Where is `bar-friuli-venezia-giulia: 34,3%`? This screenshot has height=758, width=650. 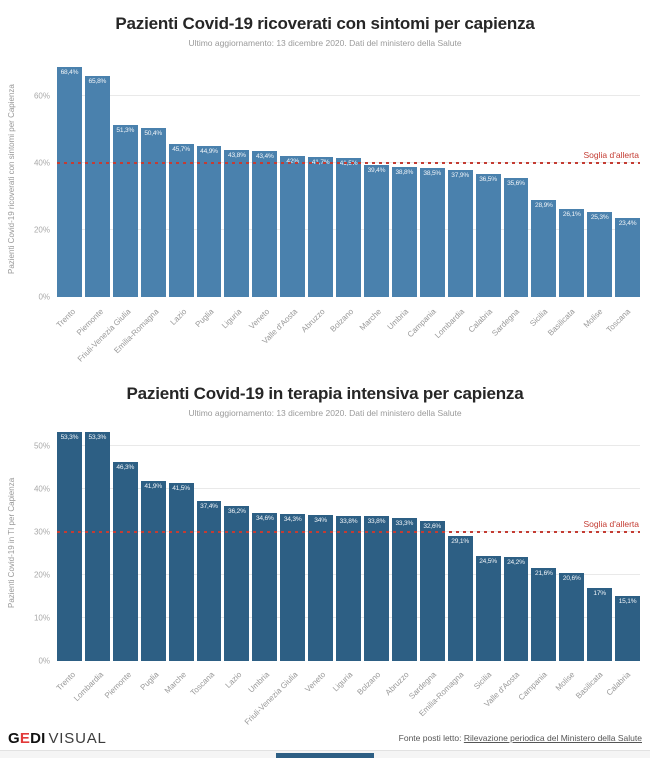
bar-friuli-venezia-giulia: 34,3% is located at coordinates (293, 587).